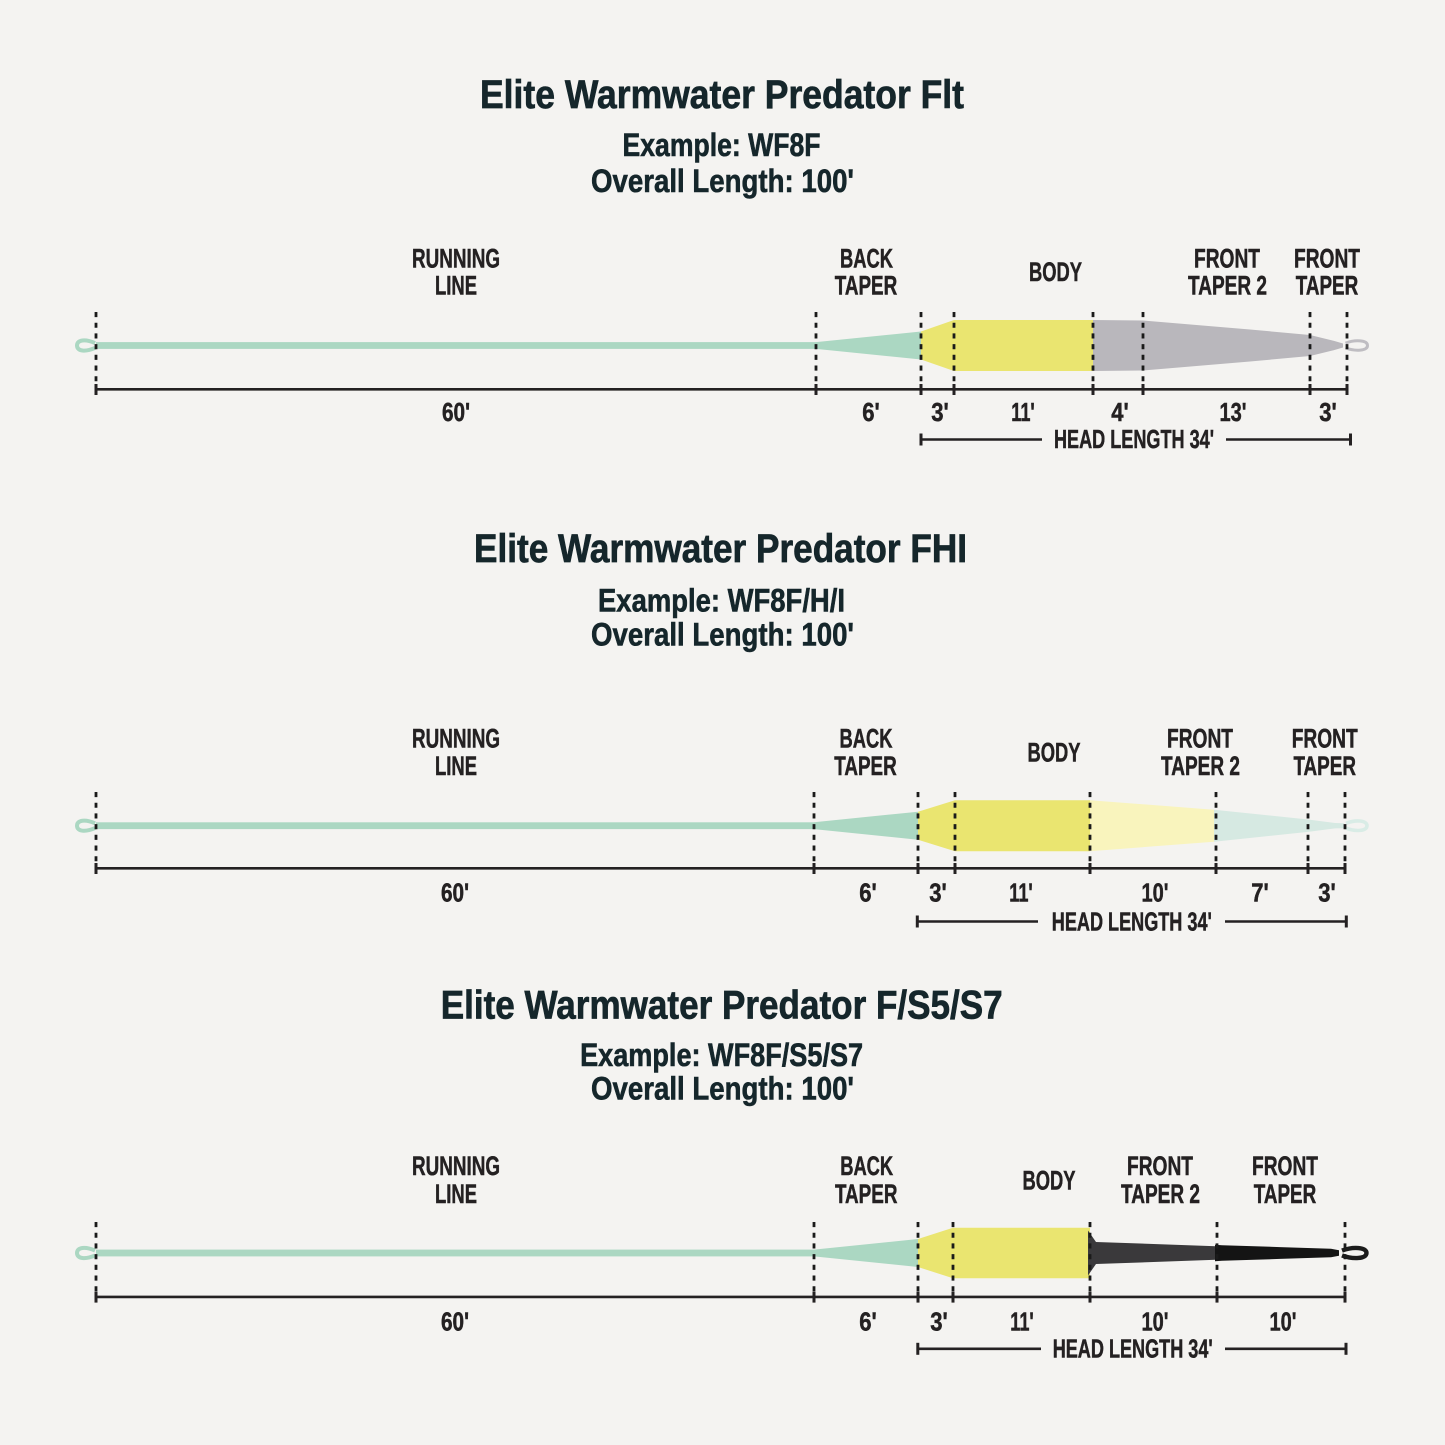 The height and width of the screenshot is (1445, 1445). I want to click on svg-text: Example: WF8F/S5/S7, so click(721, 1055).